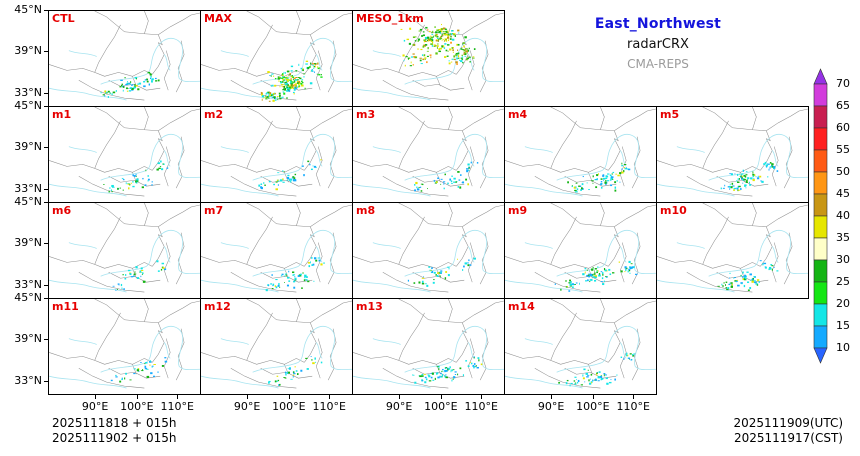 Image resolution: width=860 pixels, height=456 pixels. I want to click on colorbar-value: 40, so click(843, 215).